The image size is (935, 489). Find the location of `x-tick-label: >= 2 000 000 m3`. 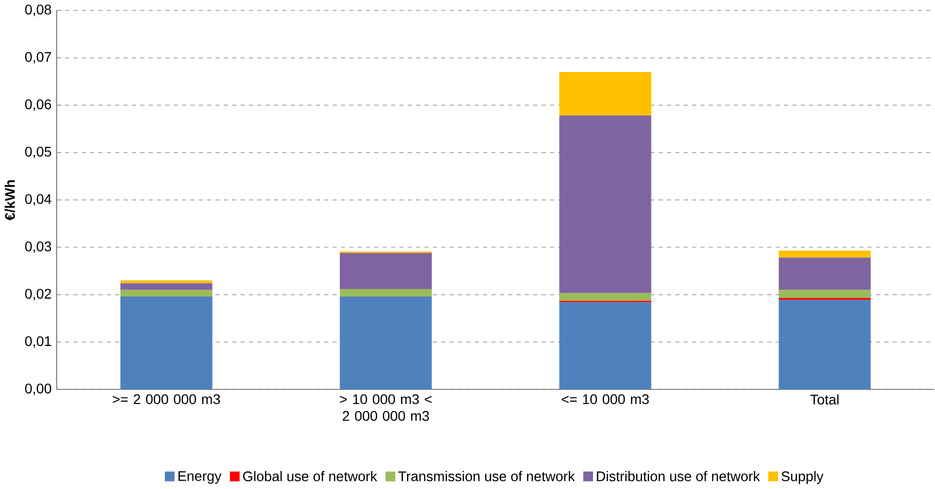

x-tick-label: >= 2 000 000 m3 is located at coordinates (166, 399).